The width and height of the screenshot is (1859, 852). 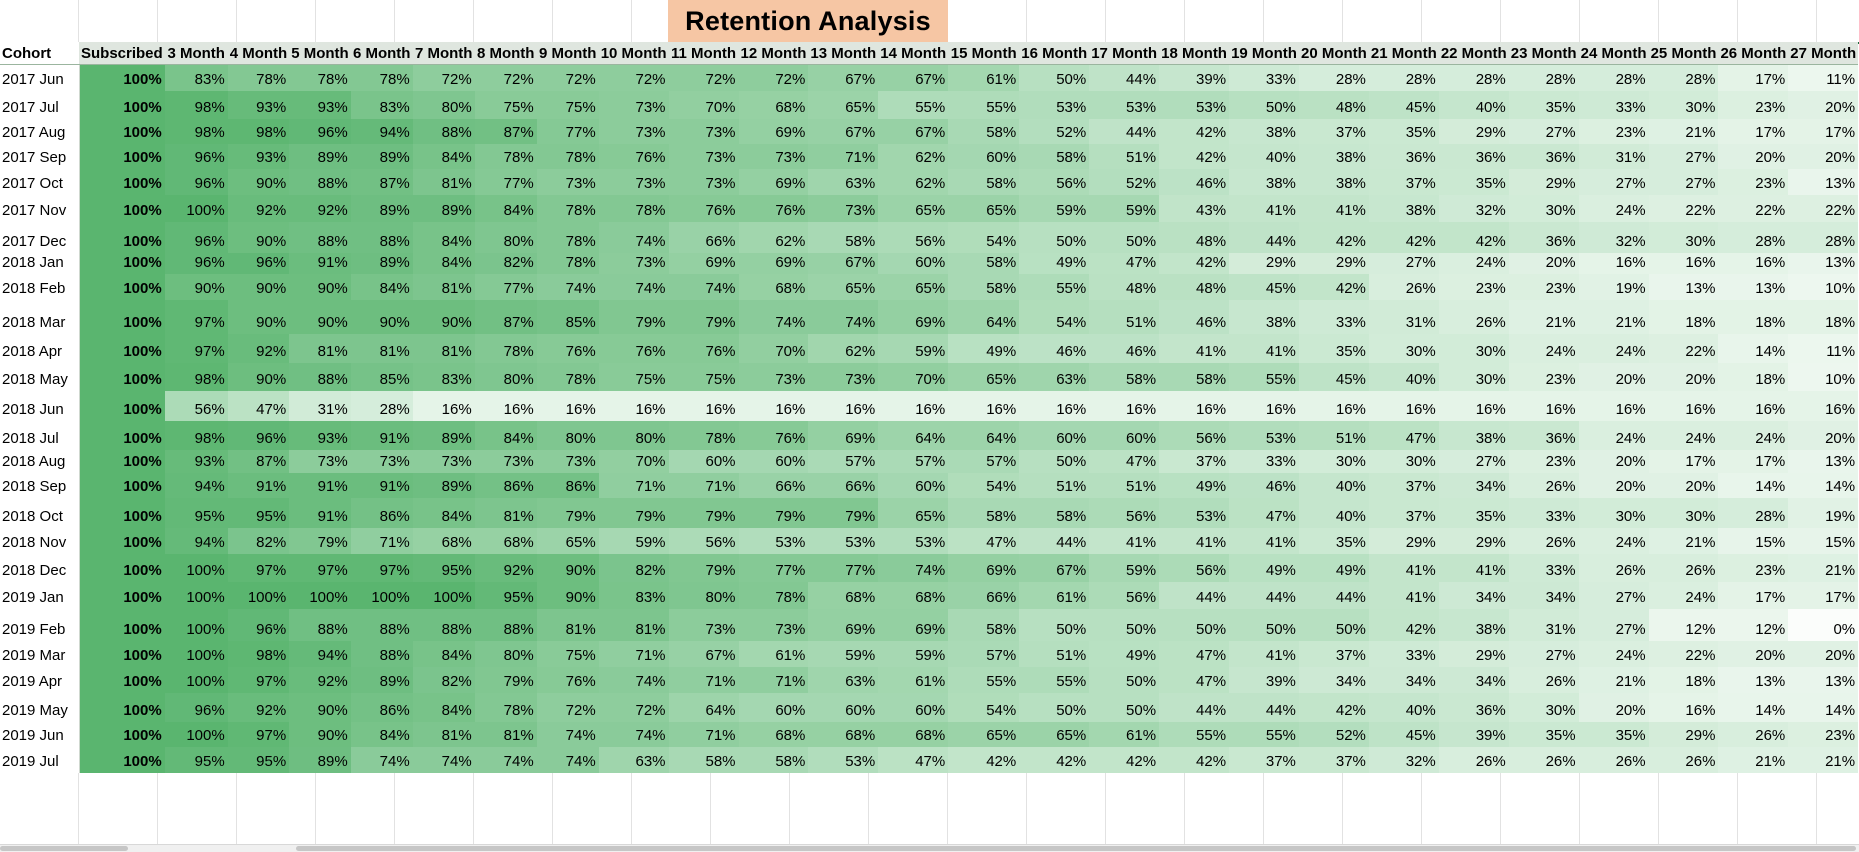 What do you see at coordinates (913, 485) in the screenshot?
I see `retention-cell: 60%` at bounding box center [913, 485].